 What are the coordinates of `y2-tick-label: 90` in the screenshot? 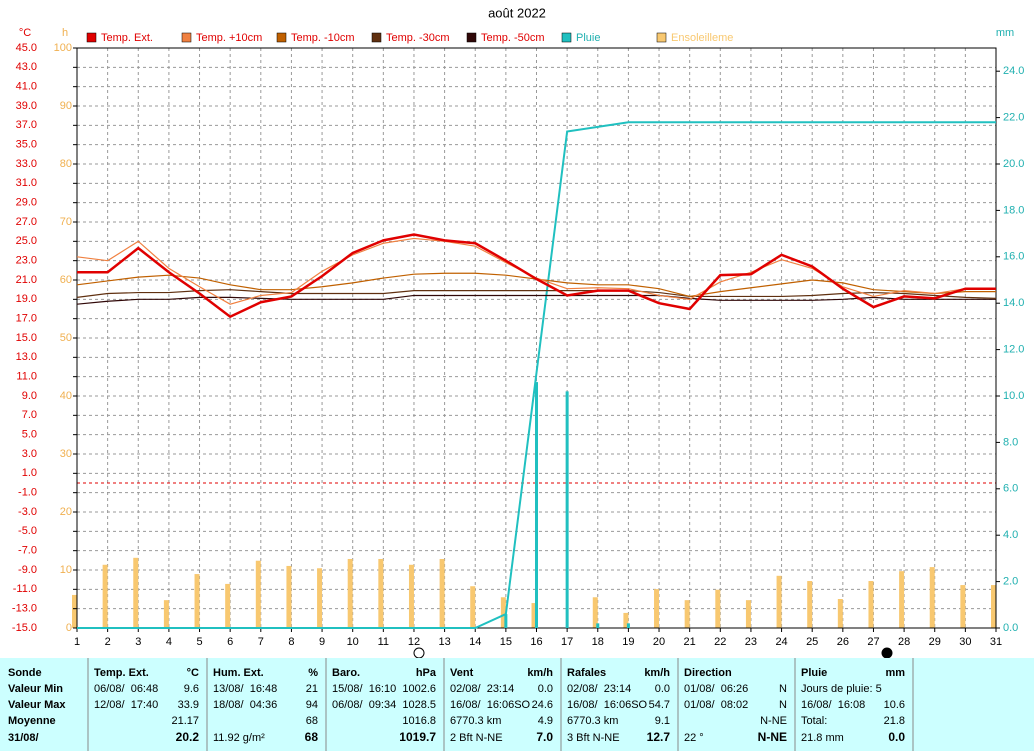 It's located at (66, 106).